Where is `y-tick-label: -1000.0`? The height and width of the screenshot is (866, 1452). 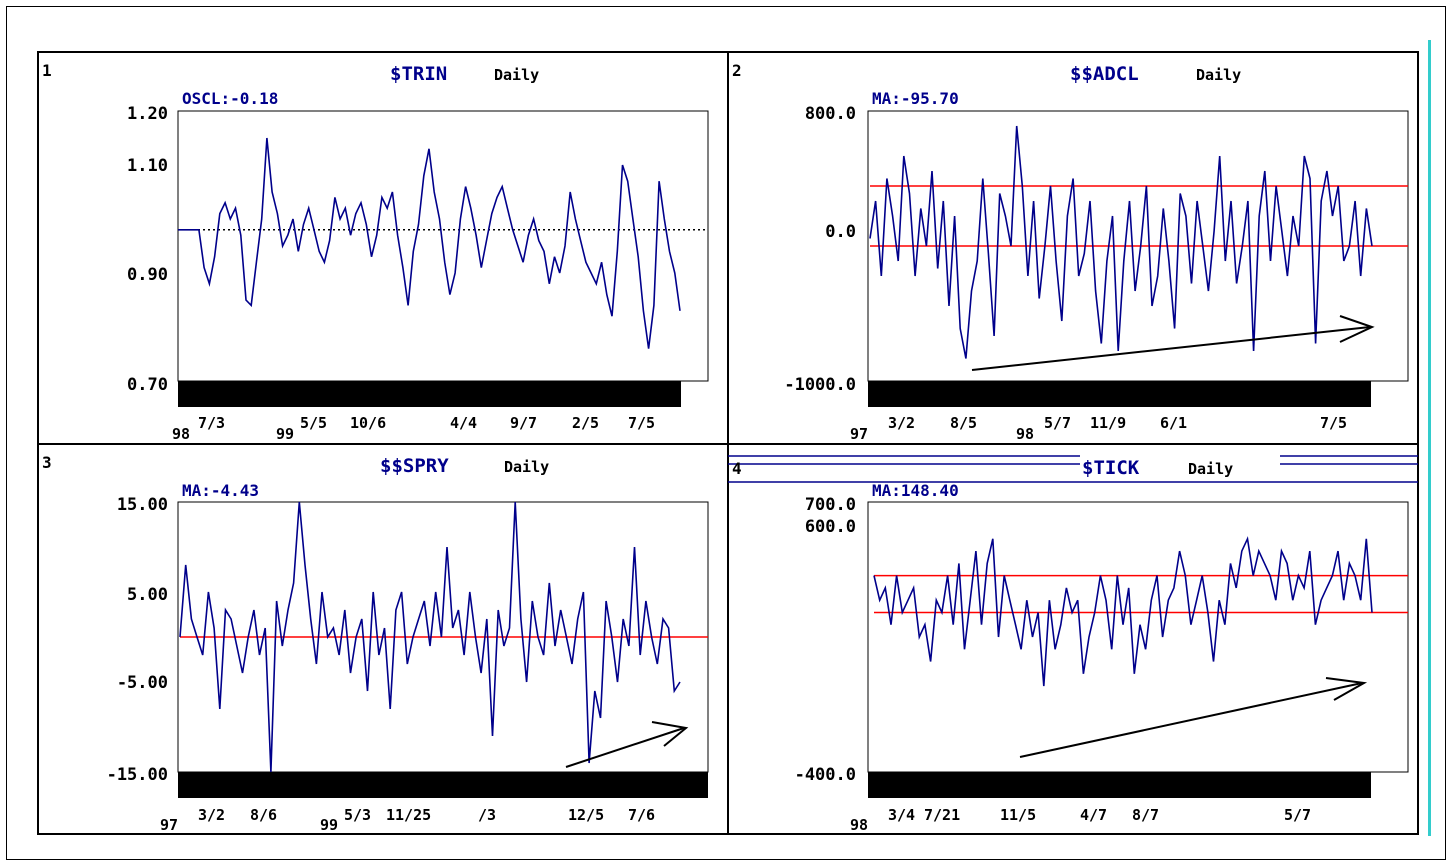
y-tick-label: -1000.0 is located at coordinates (820, 385).